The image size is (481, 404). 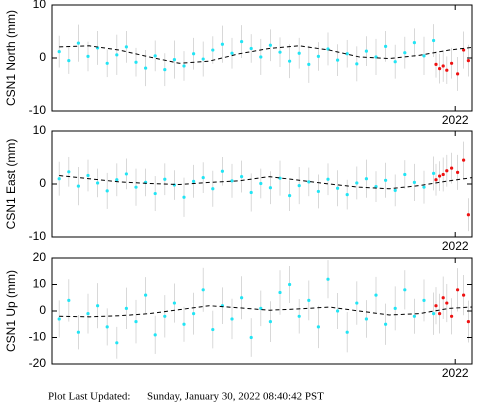 I want to click on footer-label: Plot Last Updated:, so click(x=89, y=397).